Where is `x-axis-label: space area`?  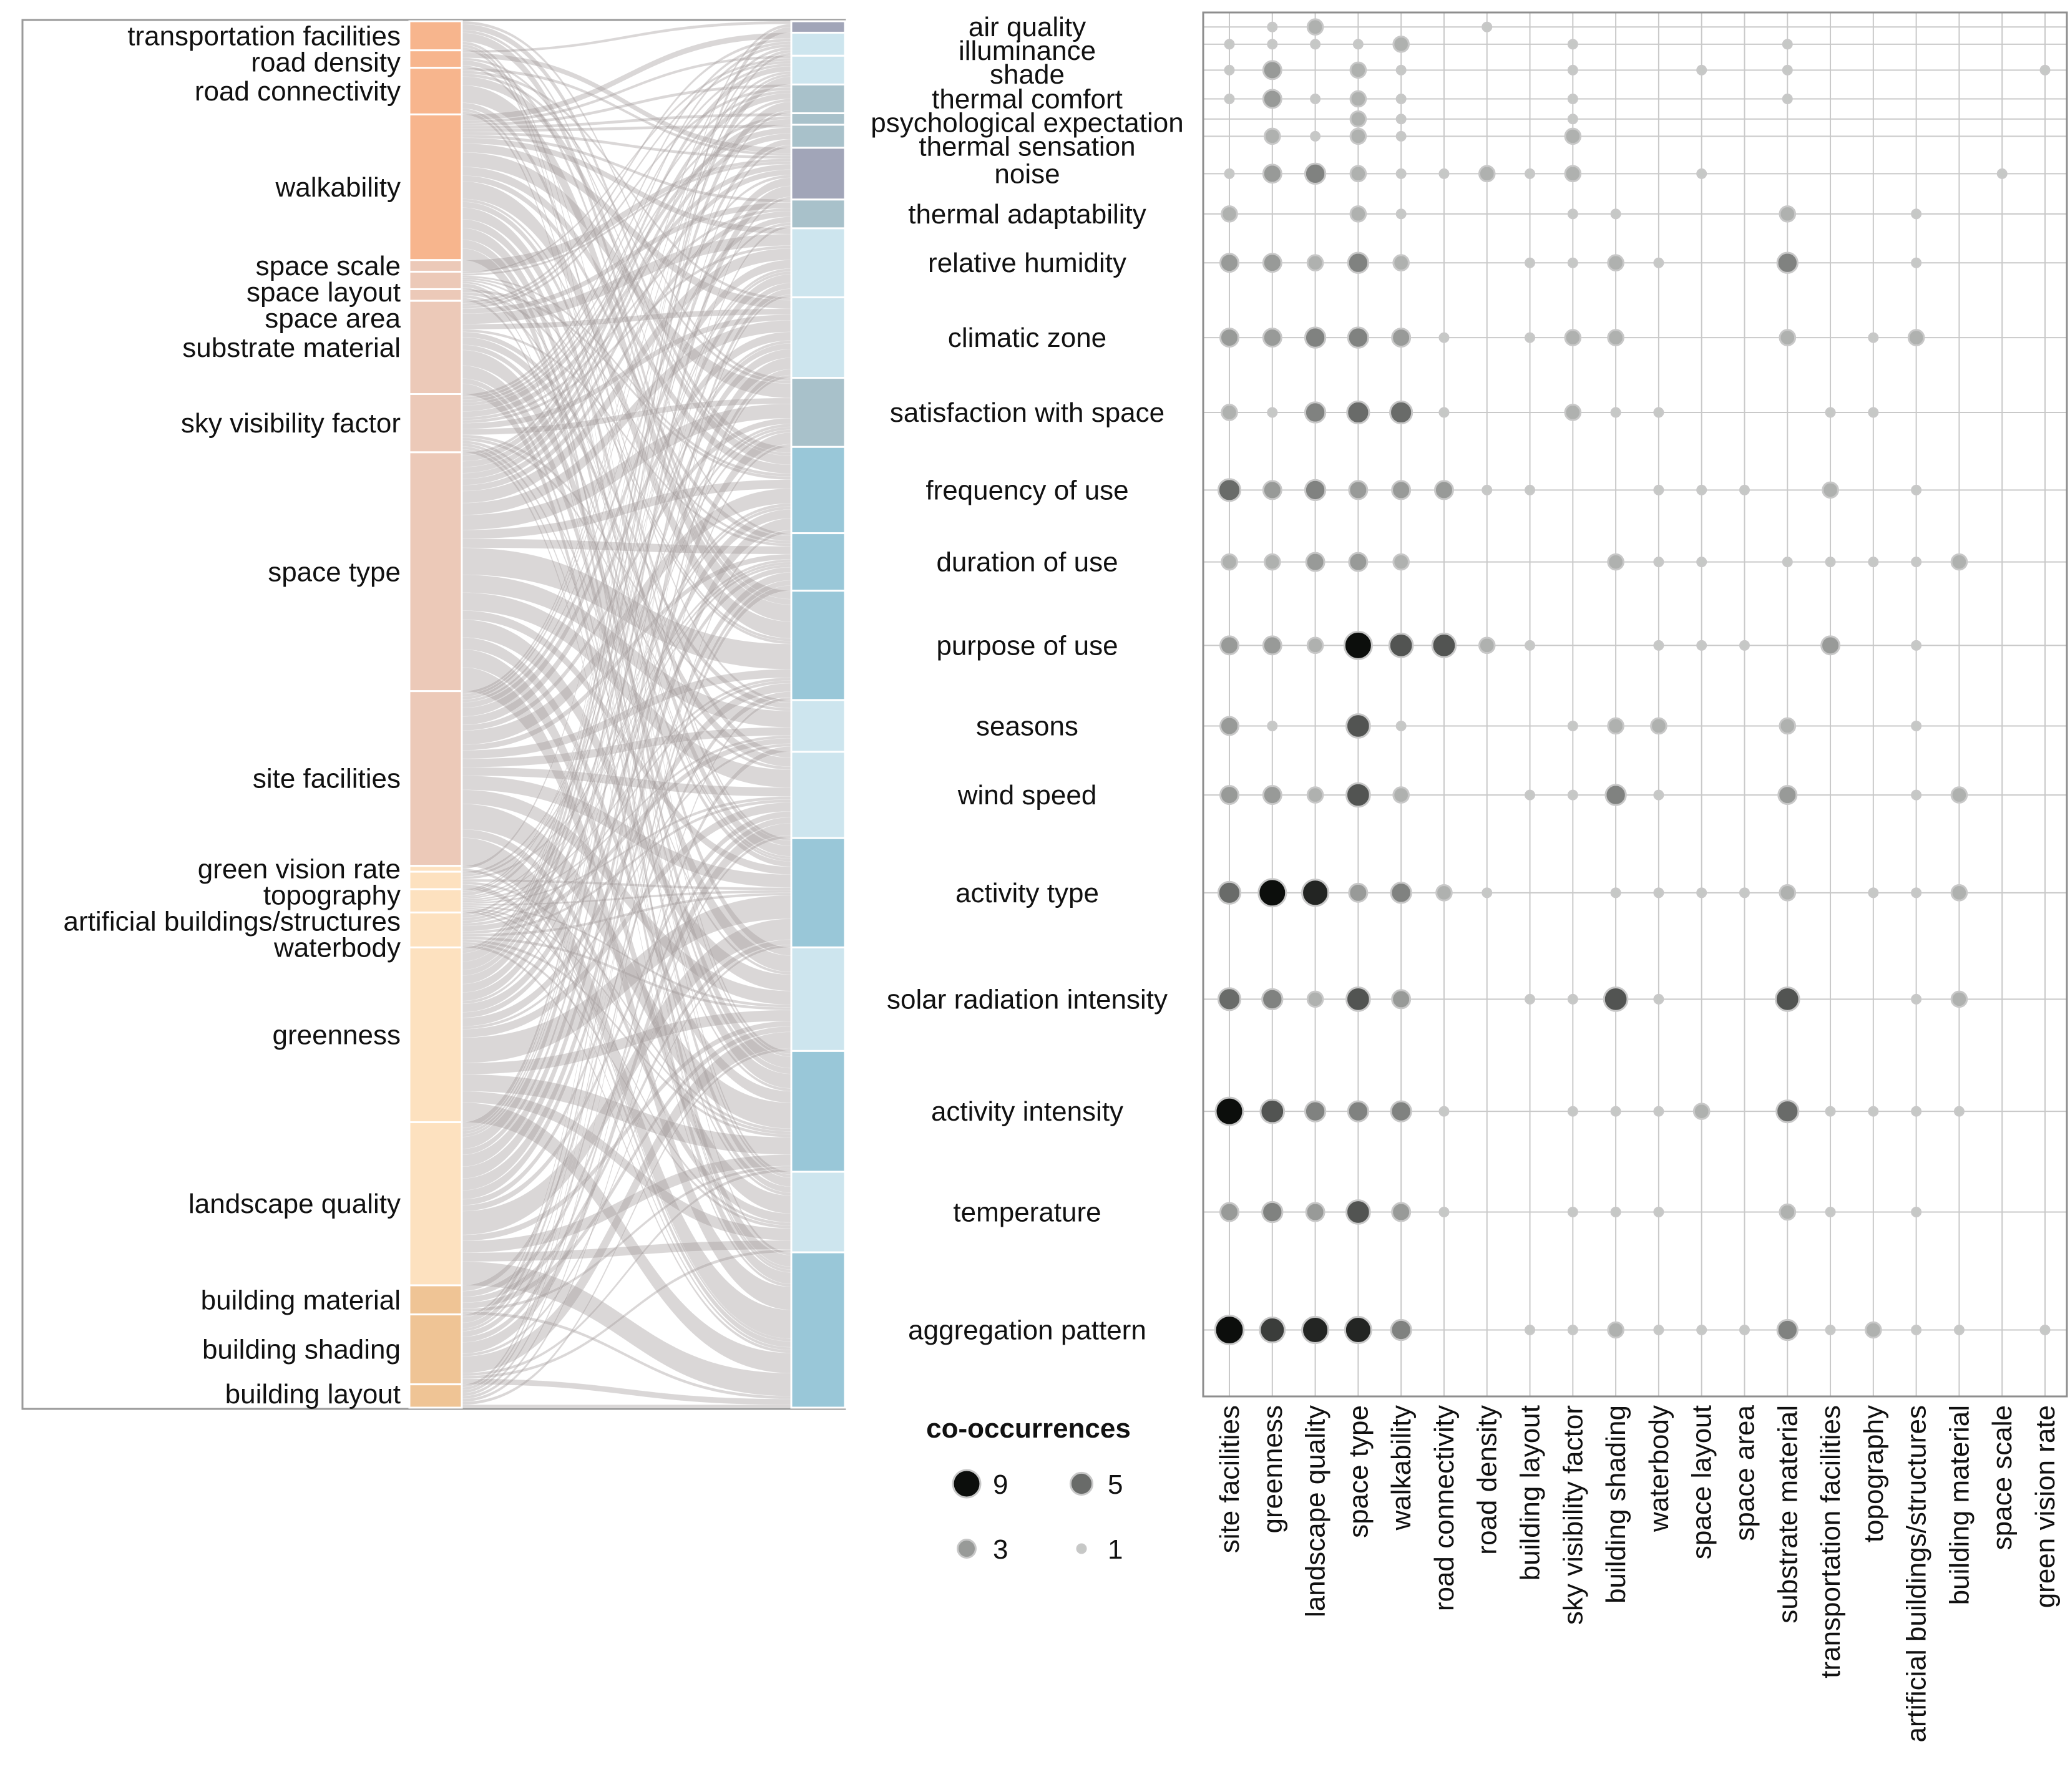 x-axis-label: space area is located at coordinates (1745, 1473).